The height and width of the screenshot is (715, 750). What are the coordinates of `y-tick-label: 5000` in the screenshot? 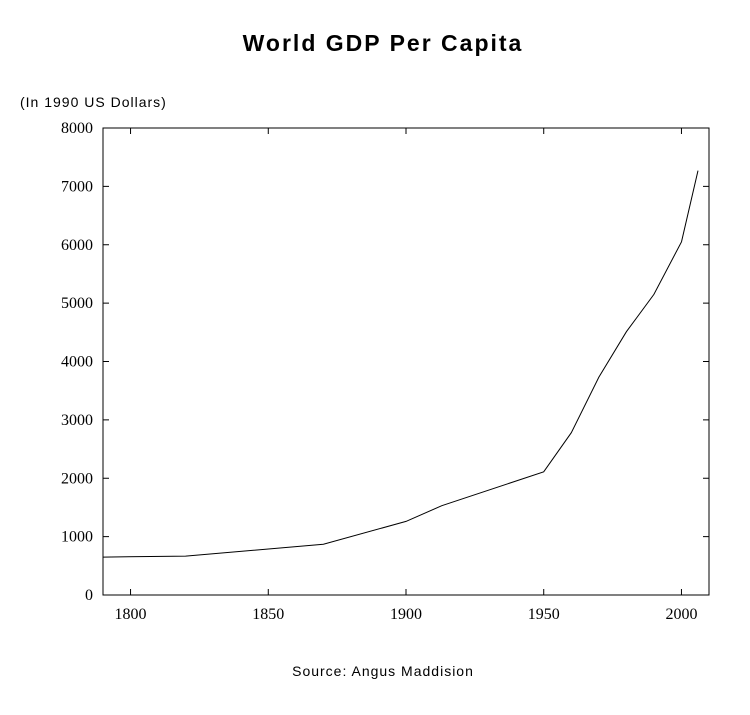 It's located at (77, 303).